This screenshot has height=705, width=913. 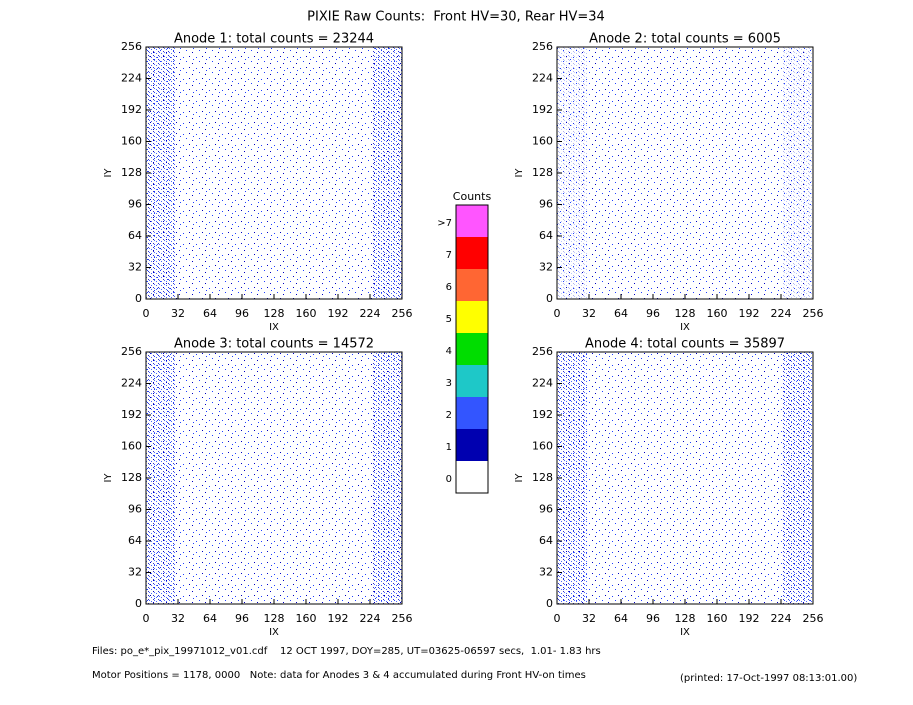 I want to click on colorbar-label: 2, so click(x=449, y=415).